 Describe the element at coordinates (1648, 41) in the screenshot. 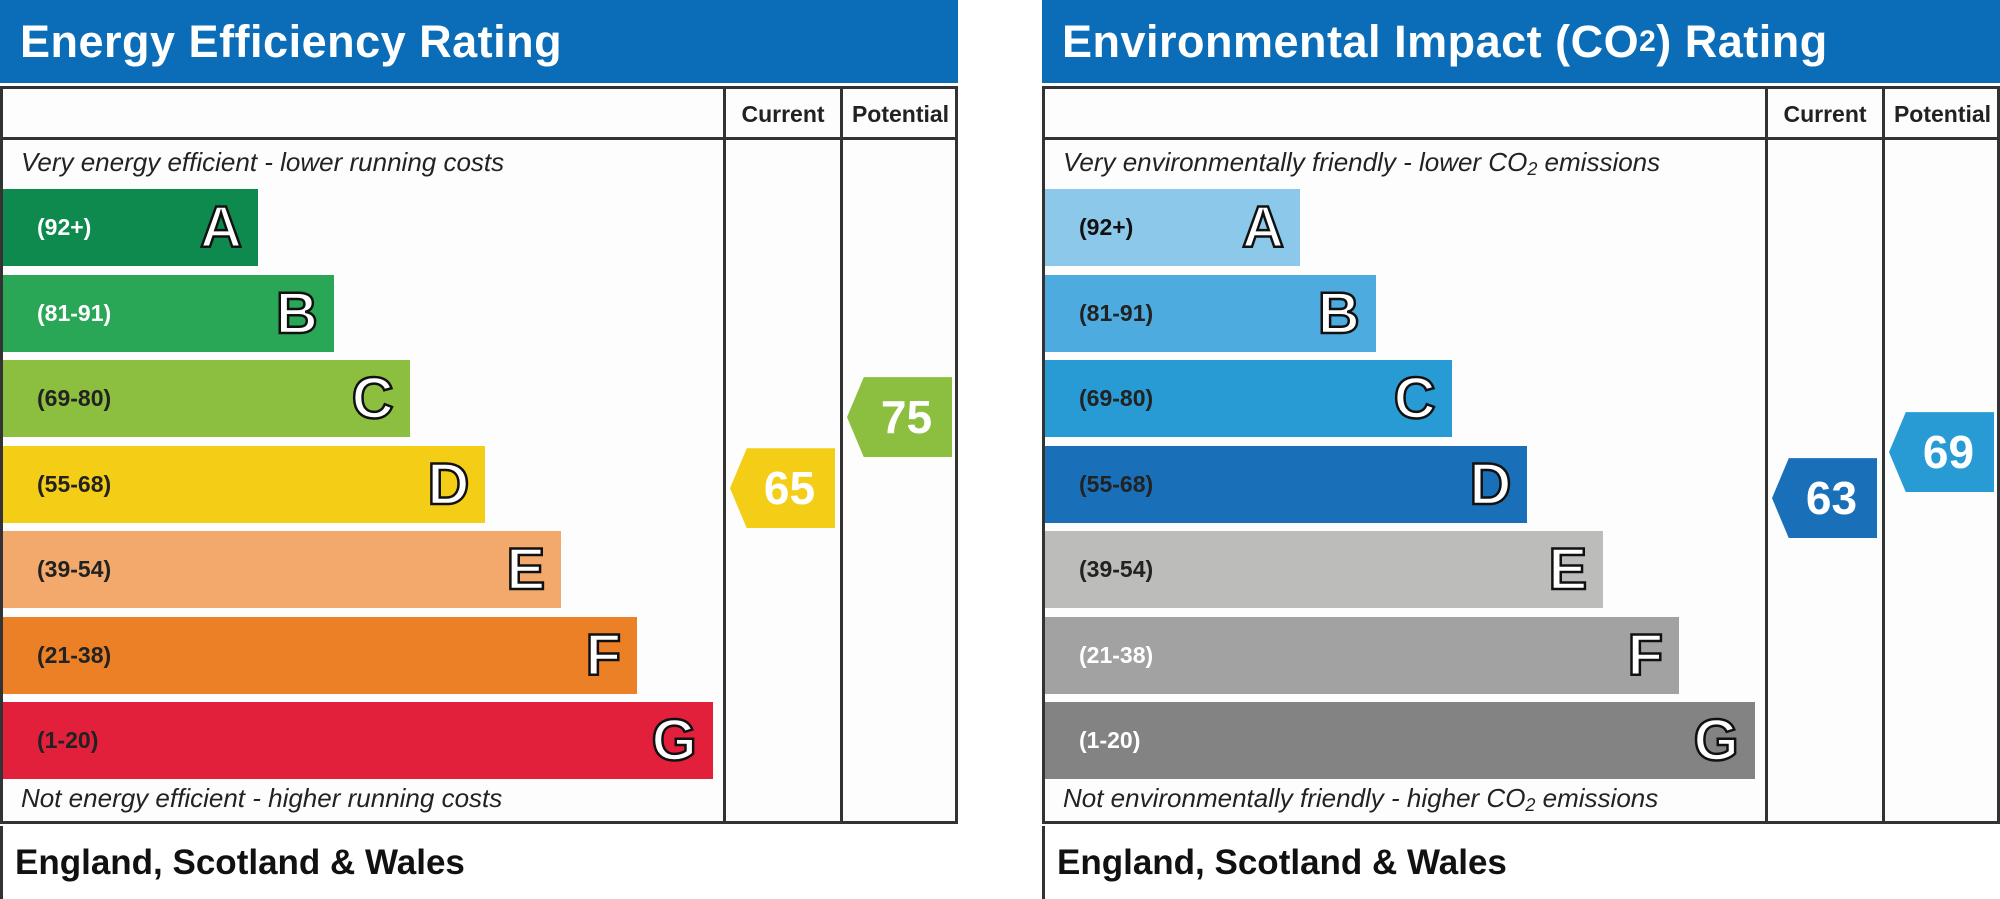

I see `environment-title-subscript: 2` at that location.